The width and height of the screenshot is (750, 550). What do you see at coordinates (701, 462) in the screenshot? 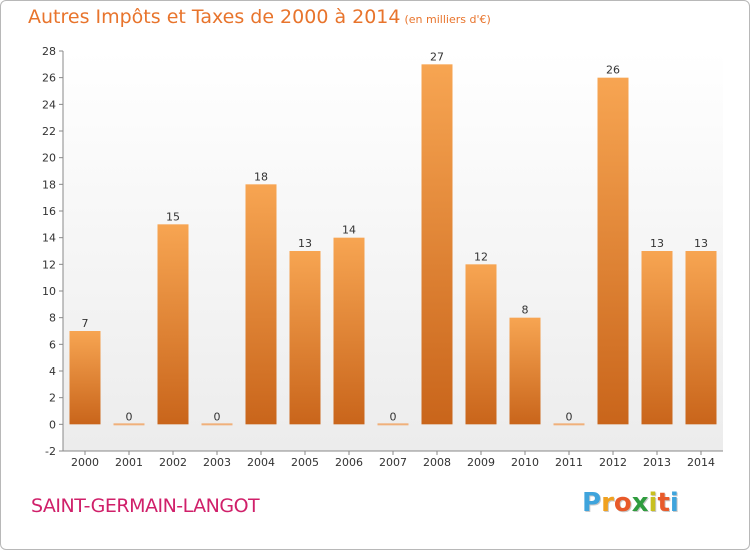
I see `x-tick-label: 2014` at bounding box center [701, 462].